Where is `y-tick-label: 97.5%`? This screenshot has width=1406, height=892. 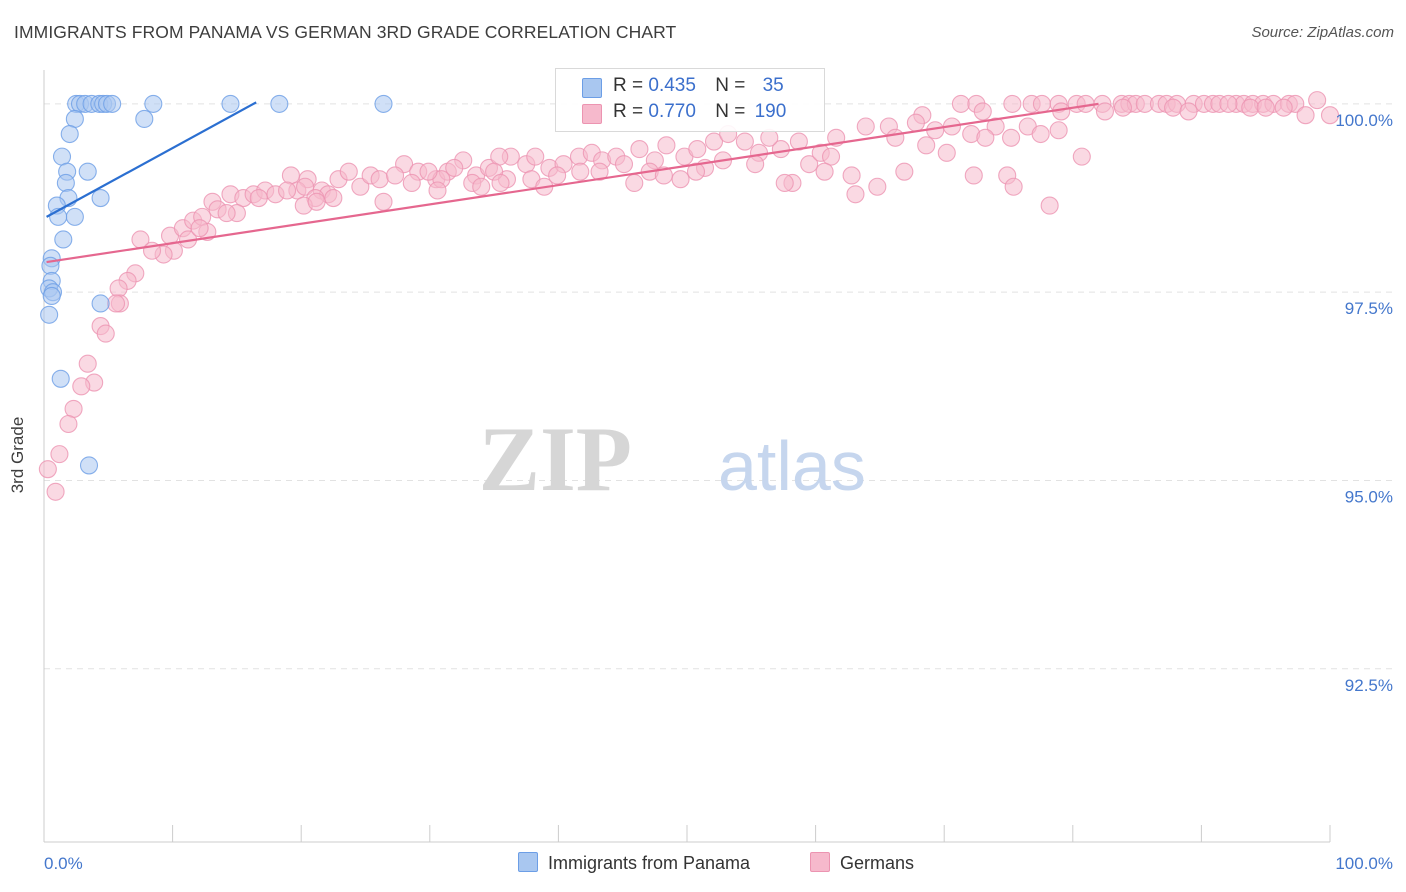 y-tick-label: 97.5% is located at coordinates (1369, 308).